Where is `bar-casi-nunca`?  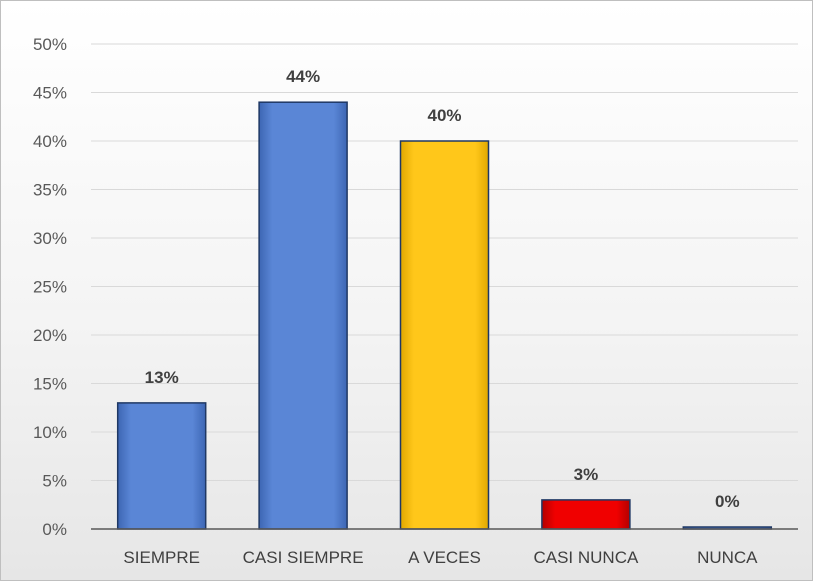
bar-casi-nunca is located at coordinates (586, 514).